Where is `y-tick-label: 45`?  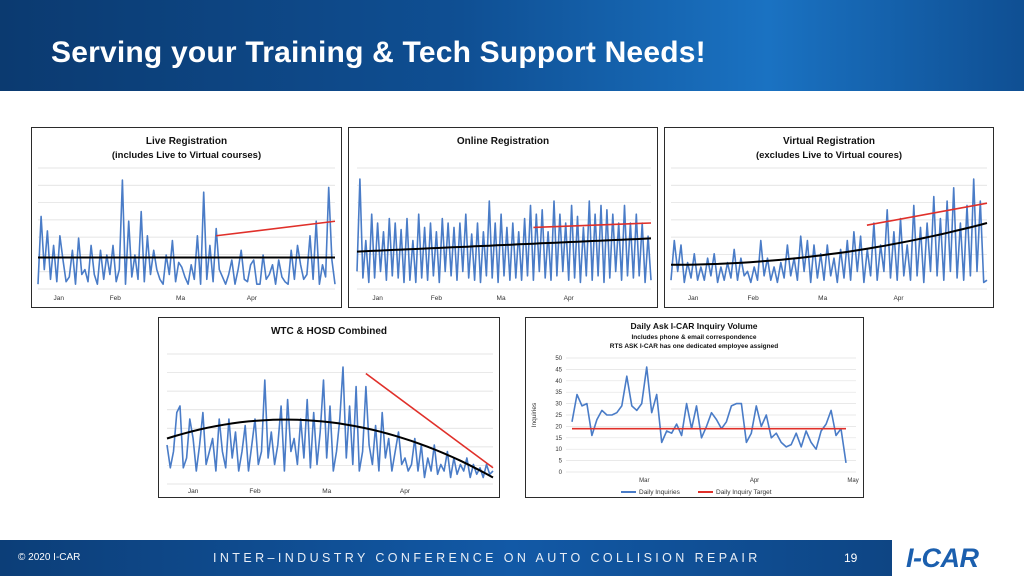 y-tick-label: 45 is located at coordinates (558, 370).